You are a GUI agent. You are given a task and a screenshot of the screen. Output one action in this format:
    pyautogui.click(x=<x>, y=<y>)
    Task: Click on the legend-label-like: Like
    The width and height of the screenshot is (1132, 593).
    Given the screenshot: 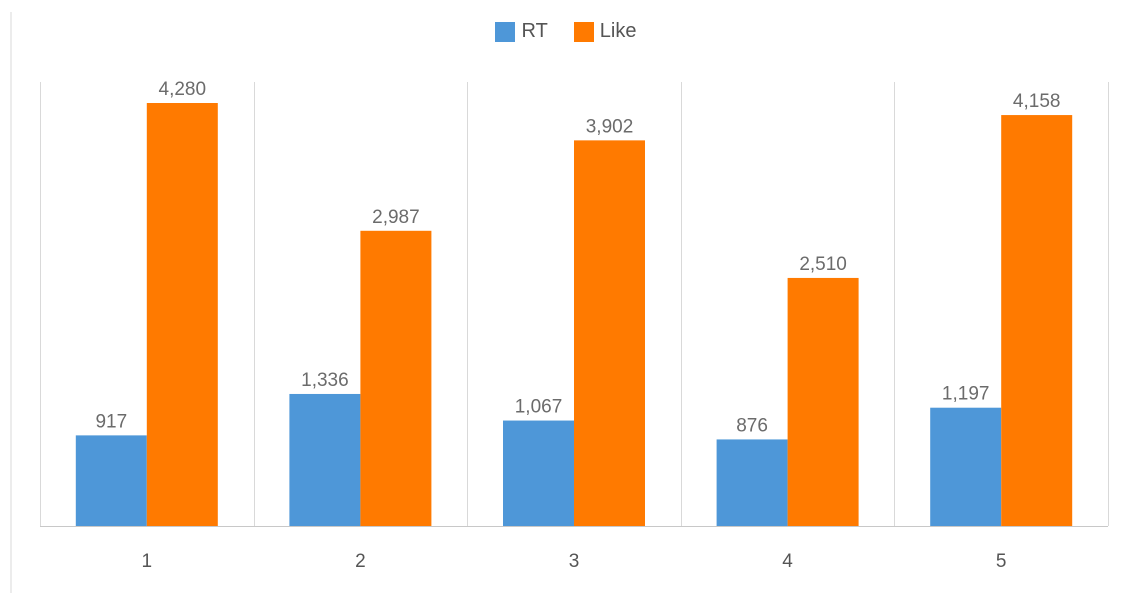 What is the action you would take?
    pyautogui.click(x=618, y=31)
    